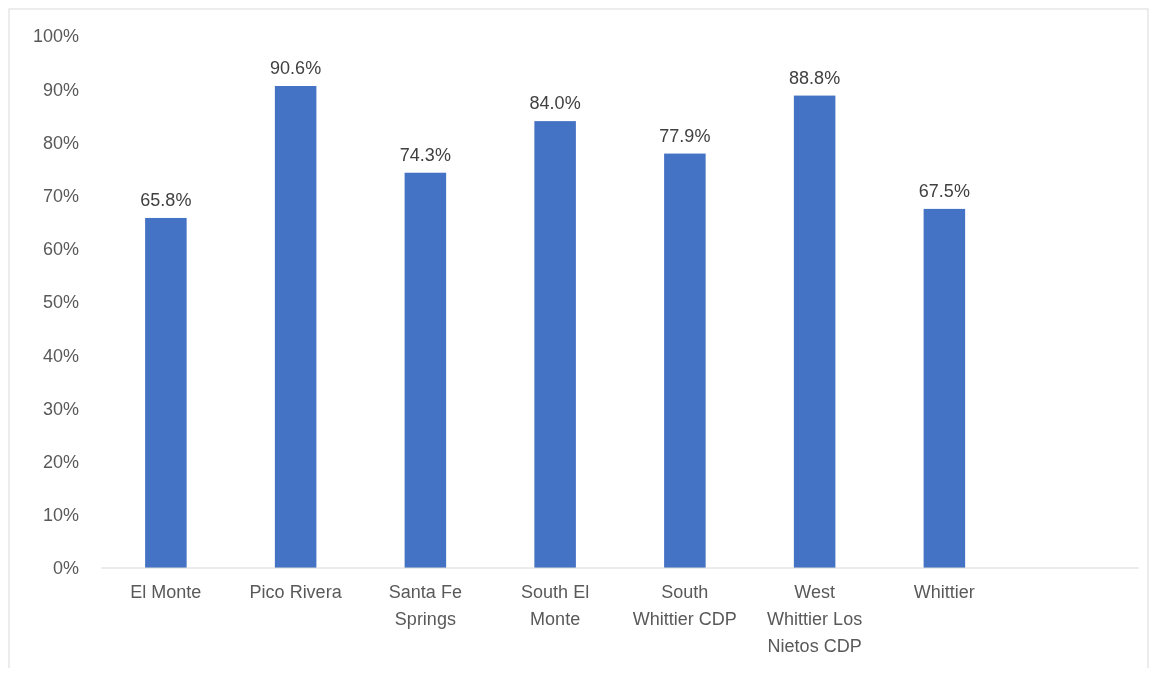 The height and width of the screenshot is (677, 1157). I want to click on data-label: 74.3%, so click(425, 154).